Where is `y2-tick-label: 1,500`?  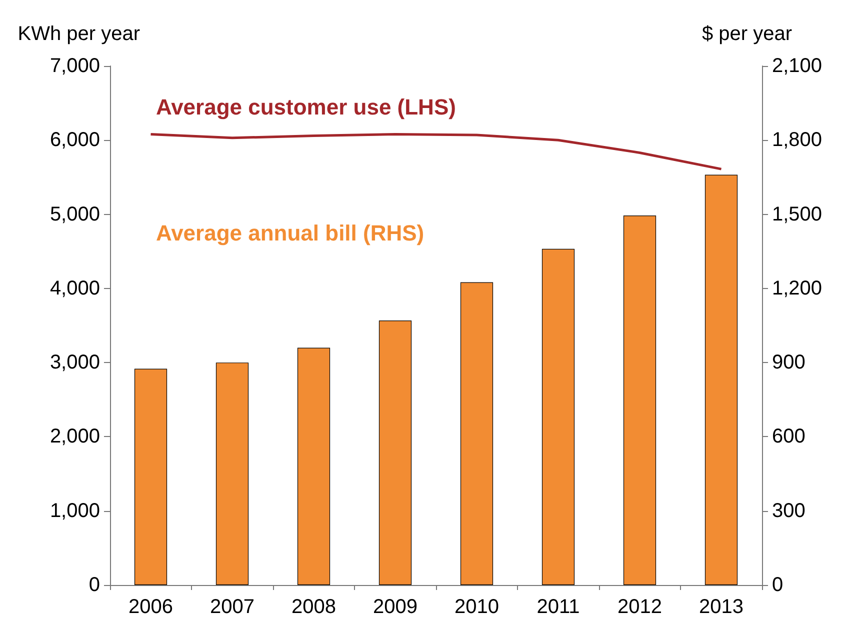 y2-tick-label: 1,500 is located at coordinates (797, 214).